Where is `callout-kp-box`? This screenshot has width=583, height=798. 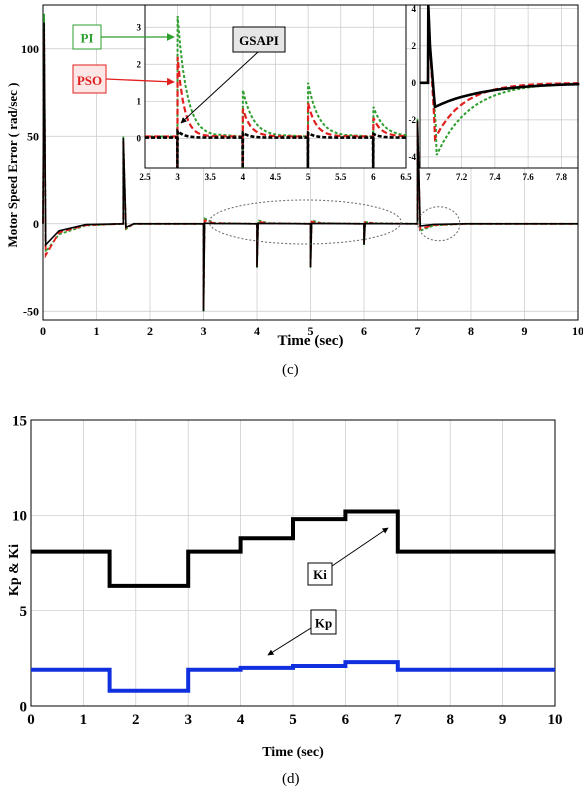 callout-kp-box is located at coordinates (323, 622).